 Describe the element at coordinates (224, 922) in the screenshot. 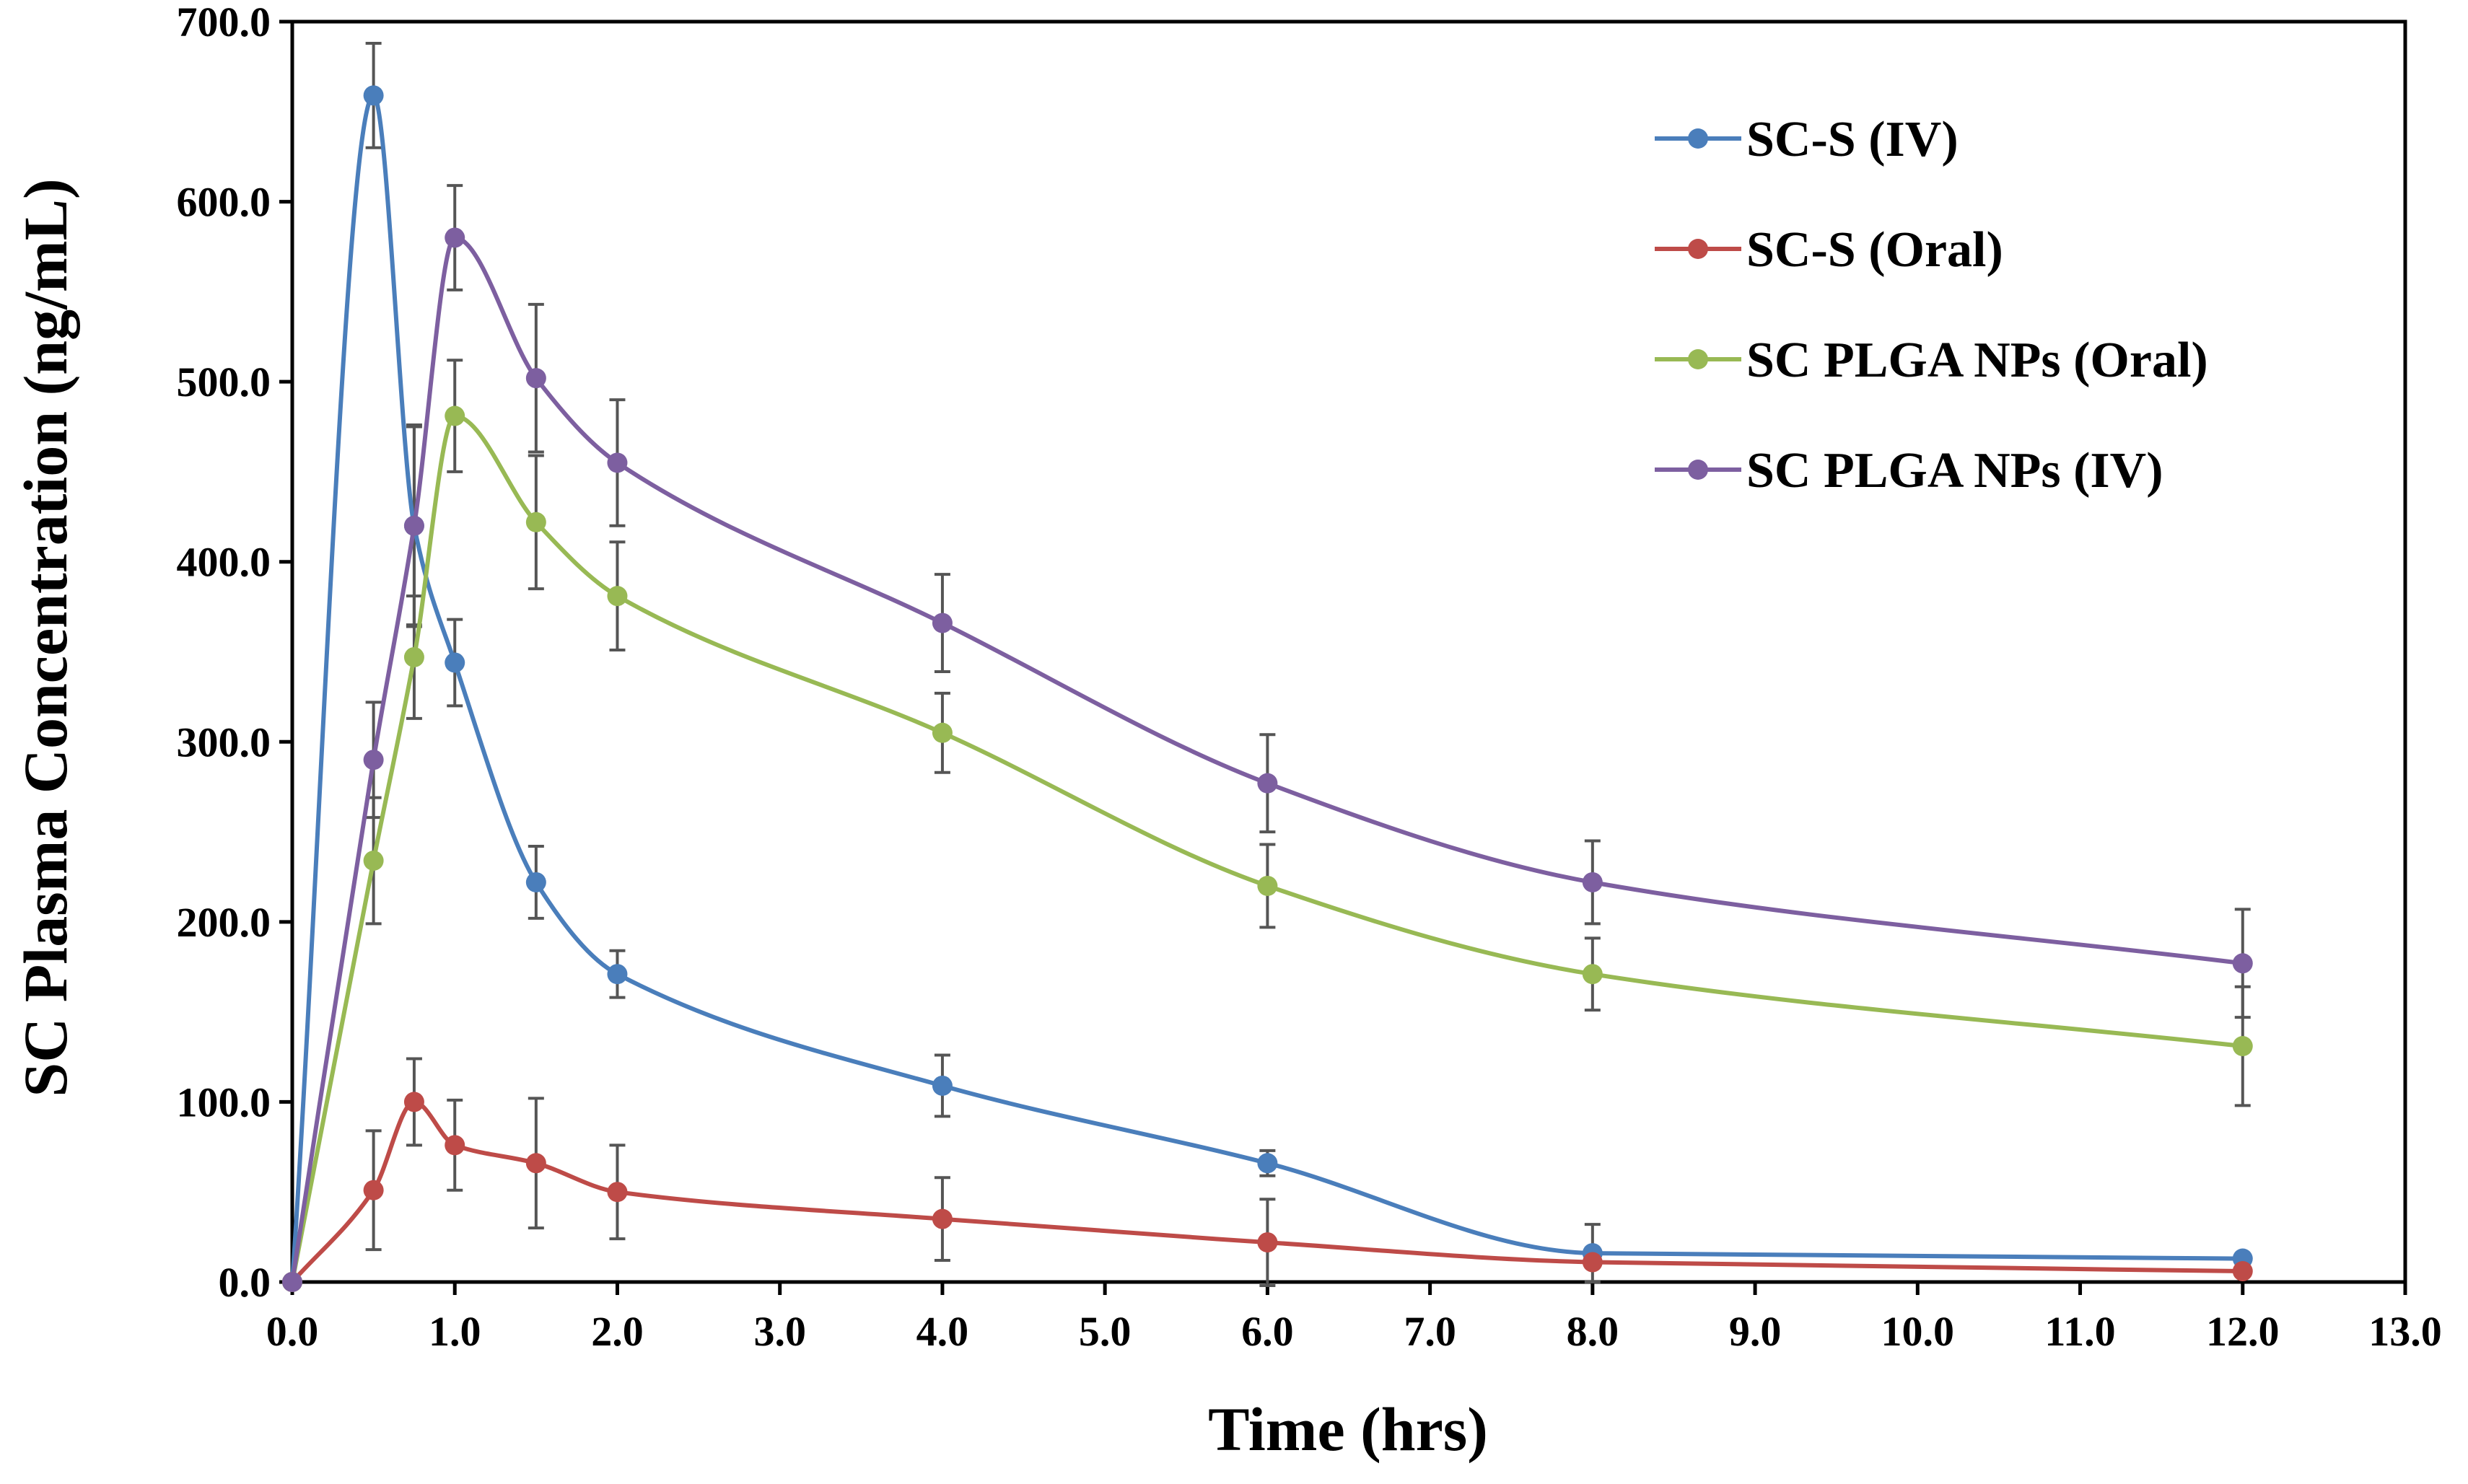

I see `y-tick-label: 200.0` at that location.